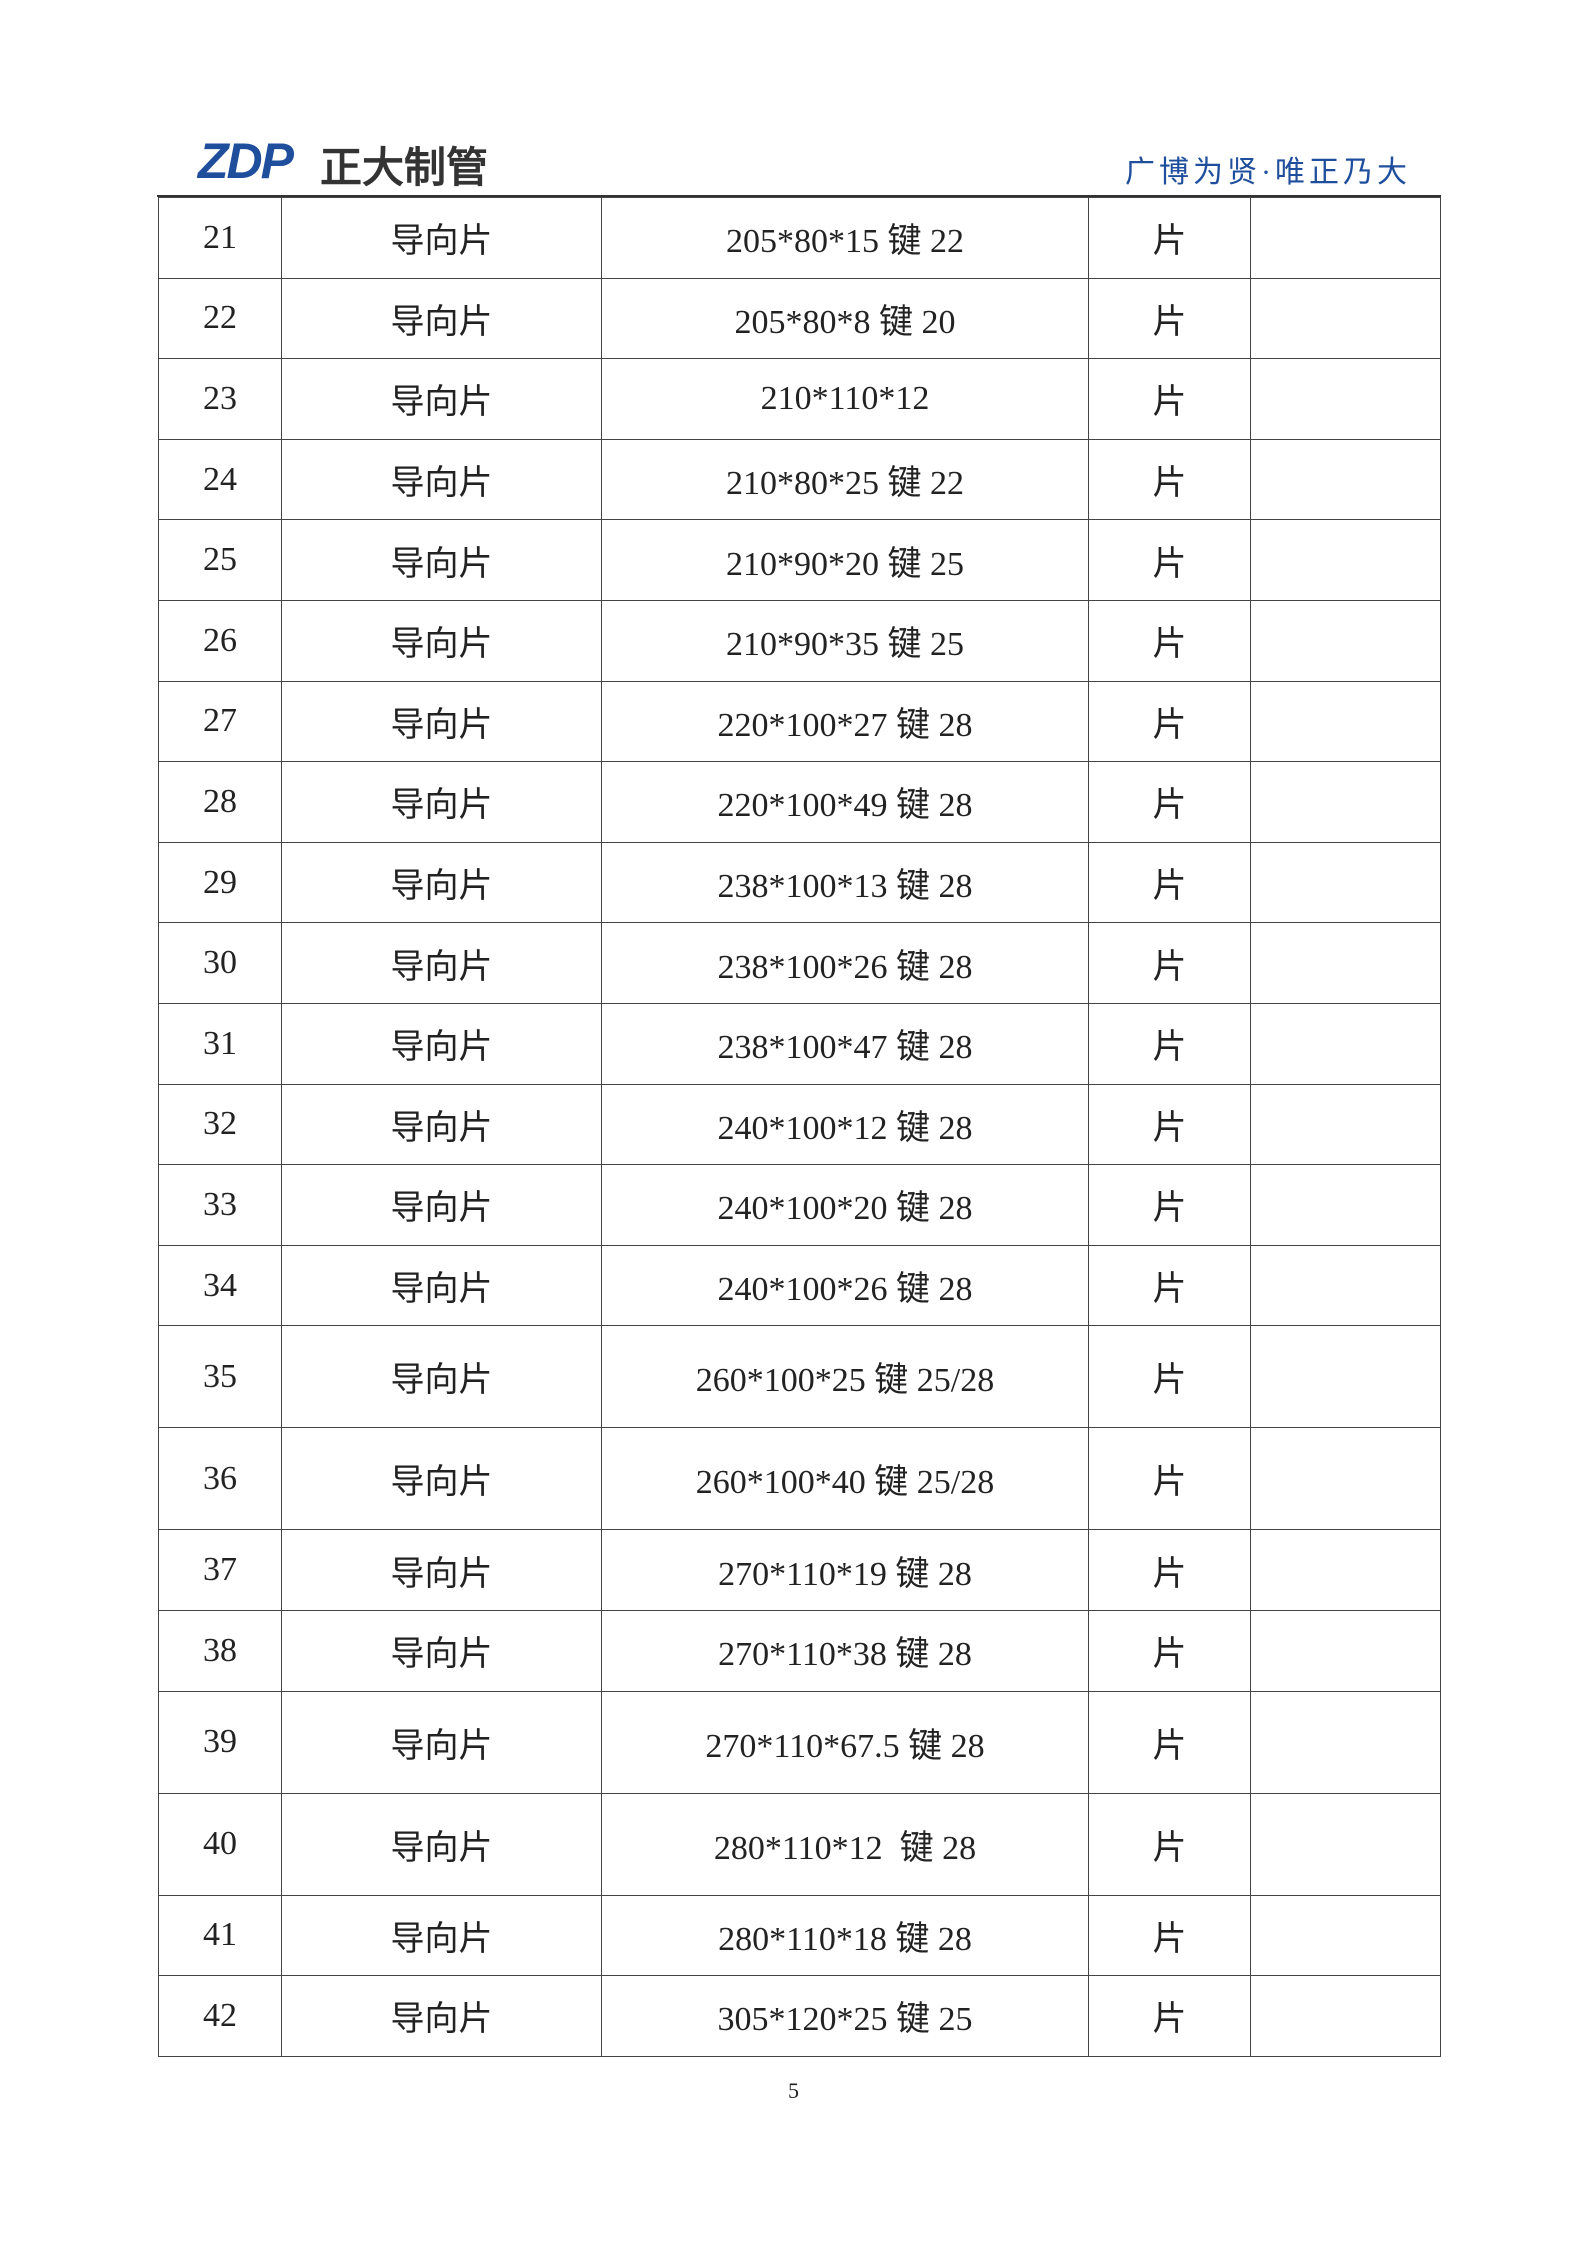 The width and height of the screenshot is (1587, 2245). I want to click on specification: 238*100*47 键 28, so click(845, 1043).